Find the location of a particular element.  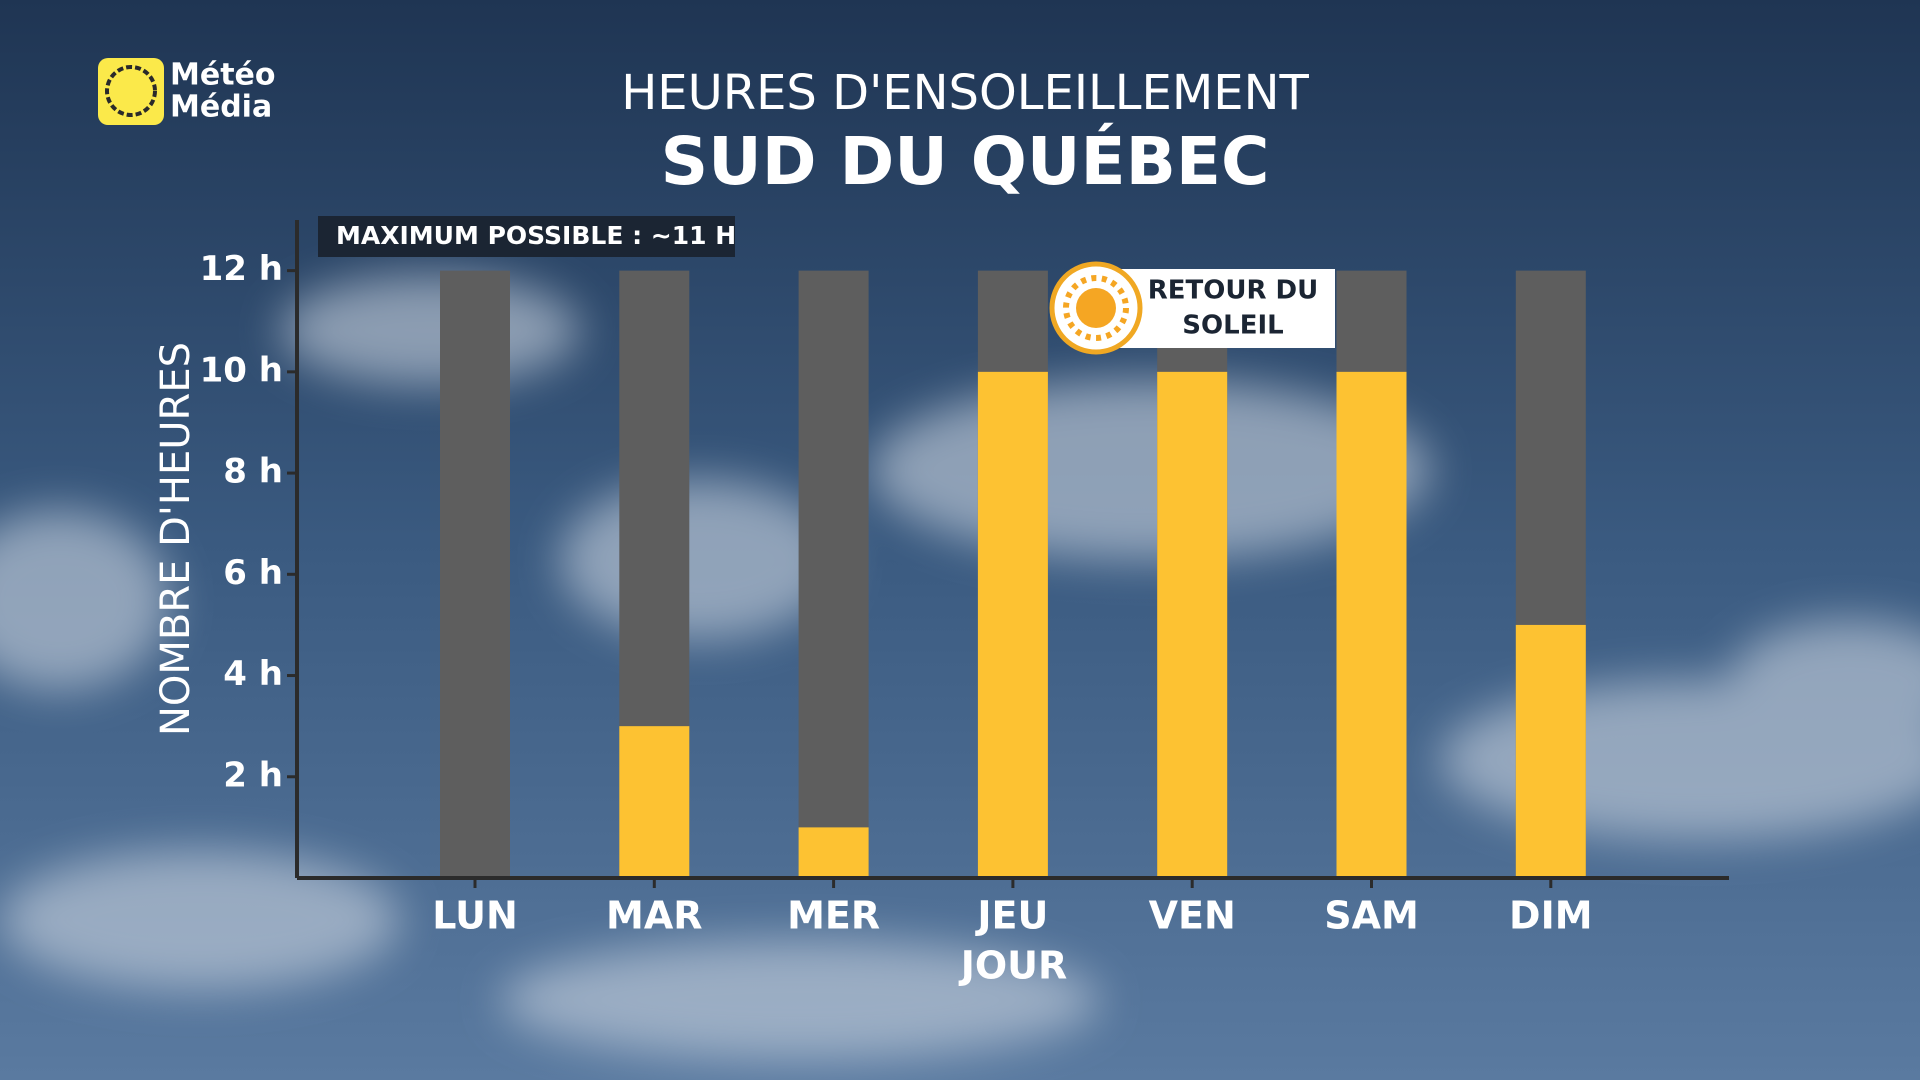

chart-subtitle: SUD DU QUÉBEC is located at coordinates (965, 161).